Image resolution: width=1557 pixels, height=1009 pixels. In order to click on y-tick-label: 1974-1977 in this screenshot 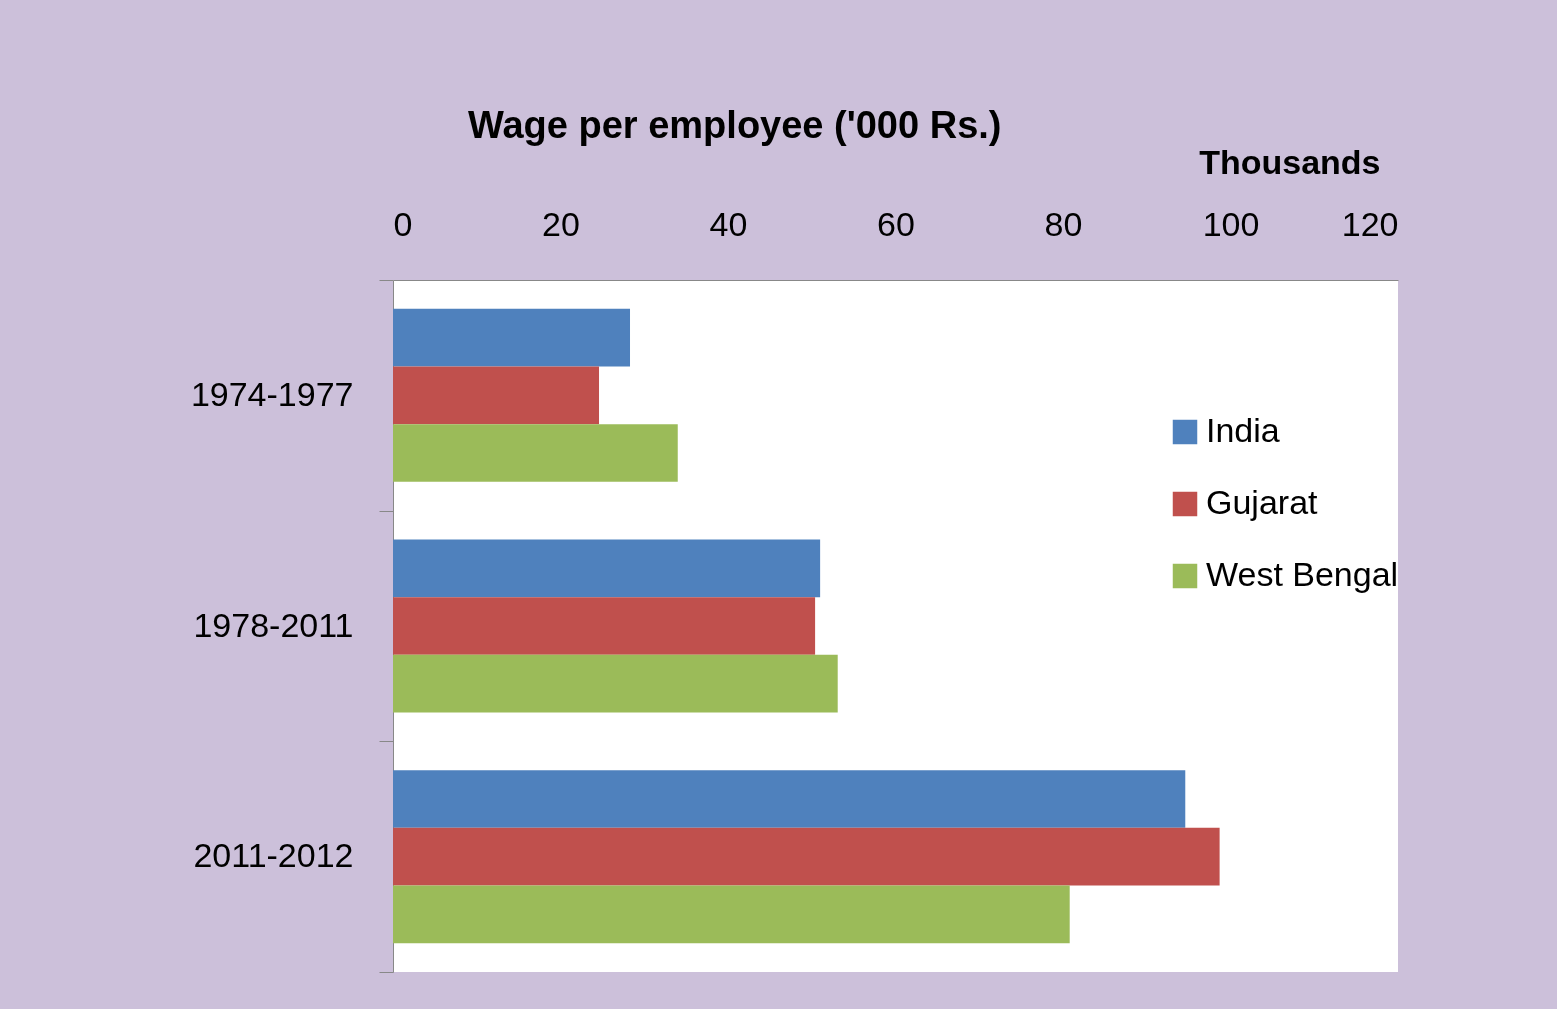, I will do `click(272, 393)`.